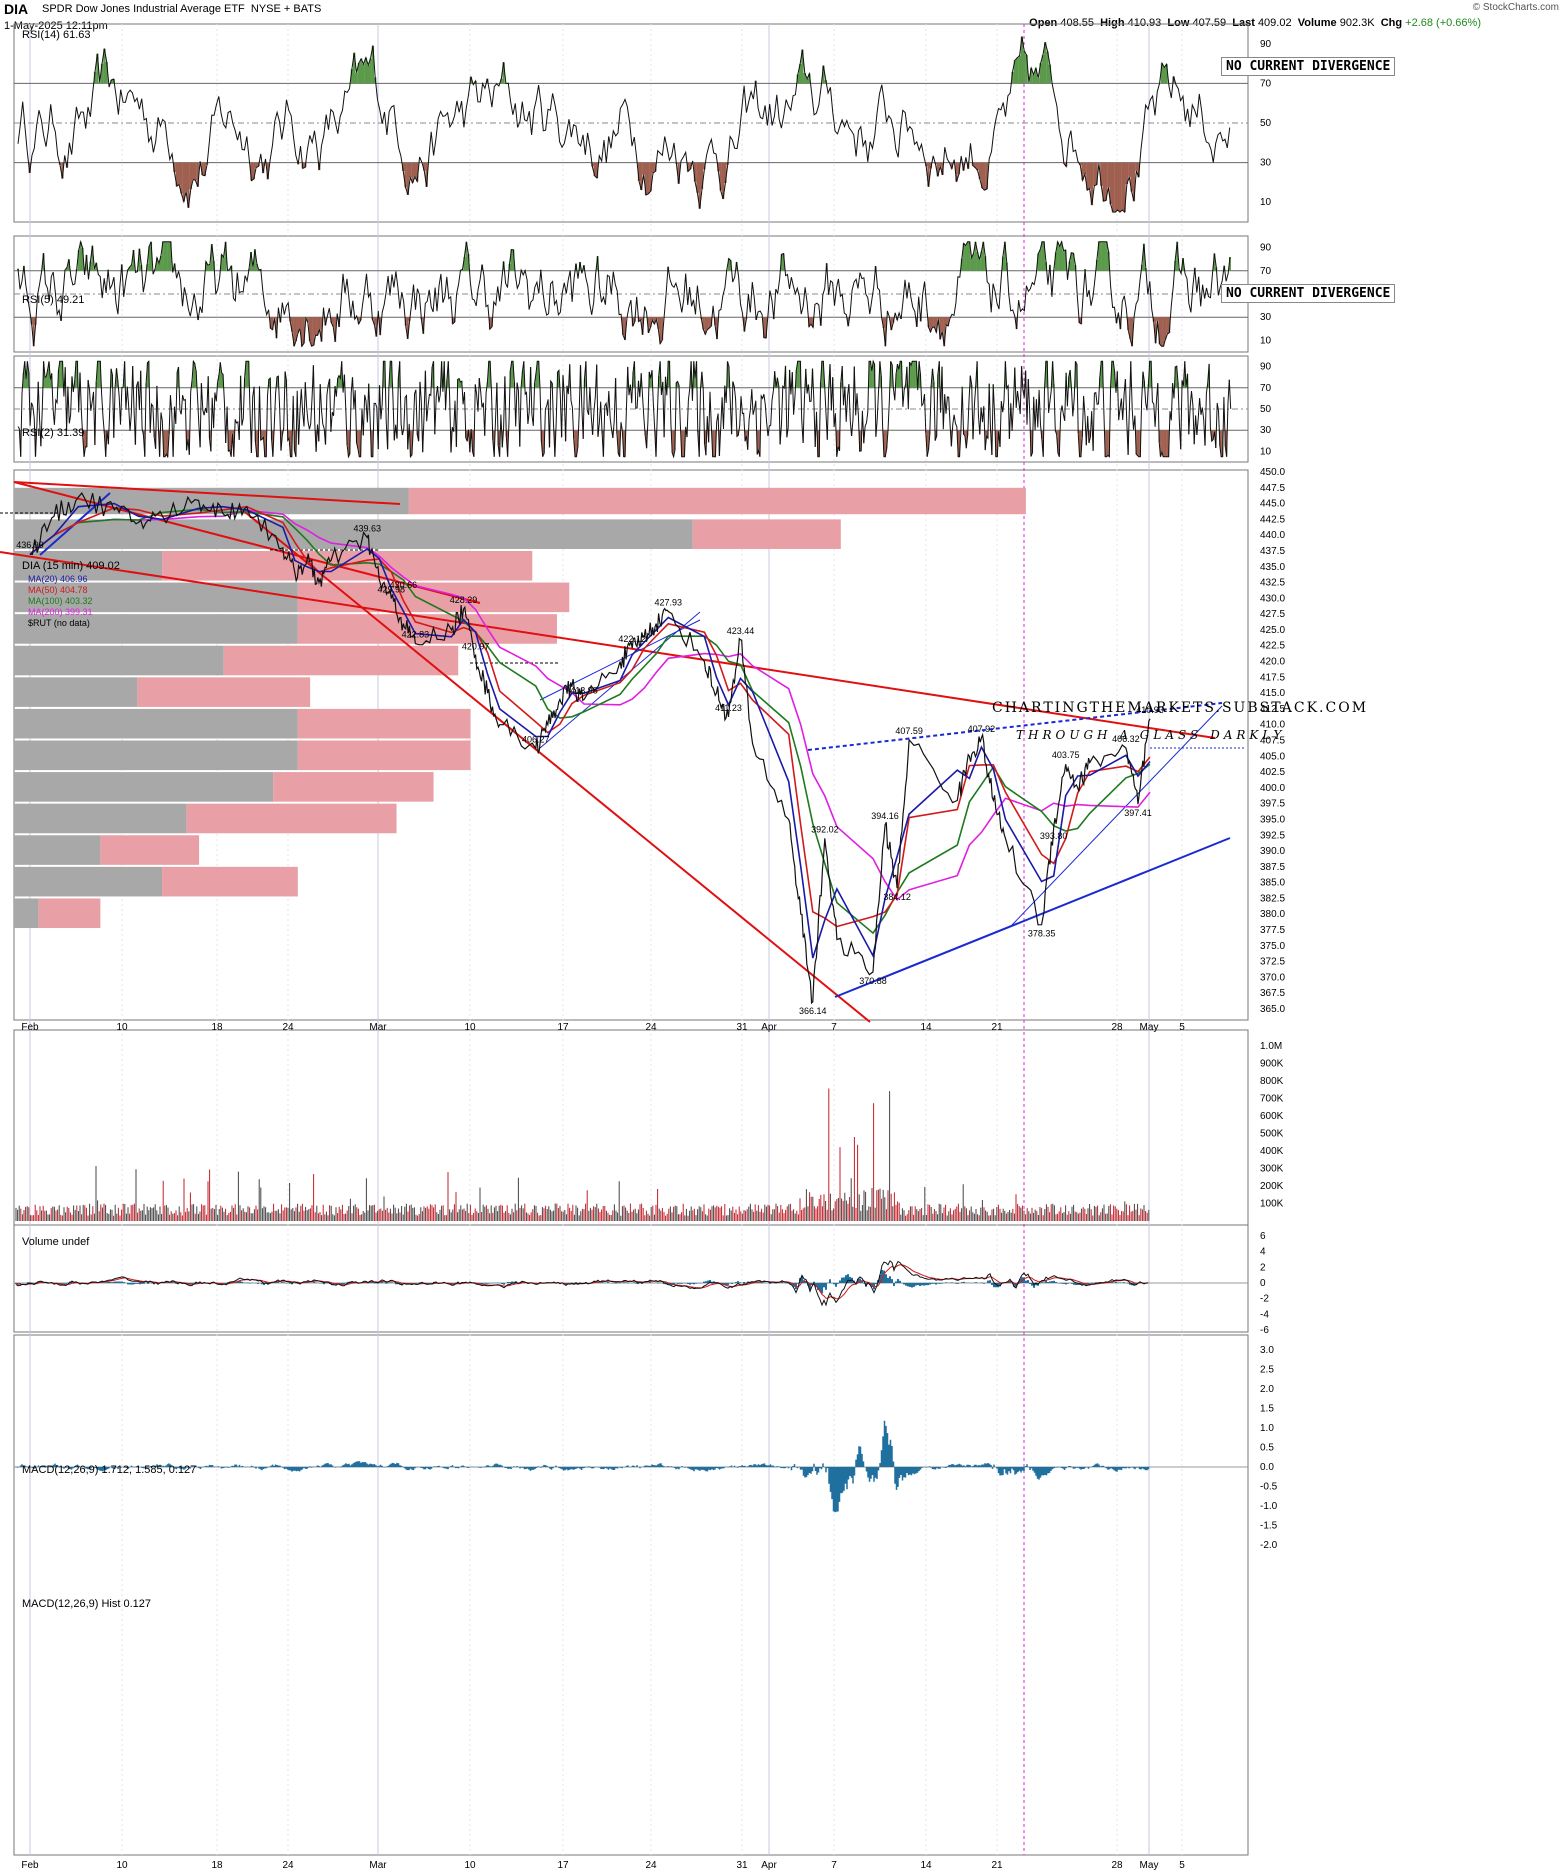  I want to click on macd-axis-tick: 6, so click(1263, 1236).